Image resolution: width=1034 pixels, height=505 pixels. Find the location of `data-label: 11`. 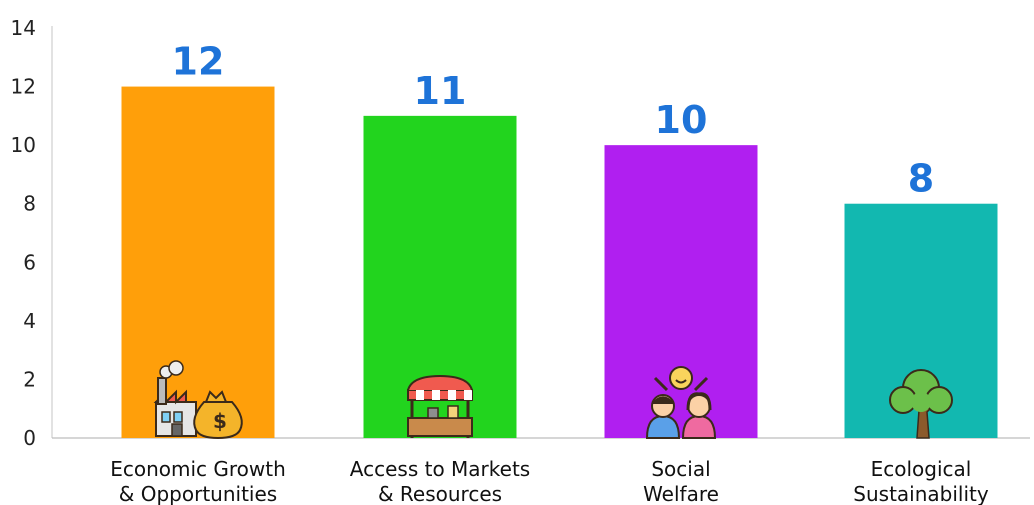

data-label: 11 is located at coordinates (440, 91).